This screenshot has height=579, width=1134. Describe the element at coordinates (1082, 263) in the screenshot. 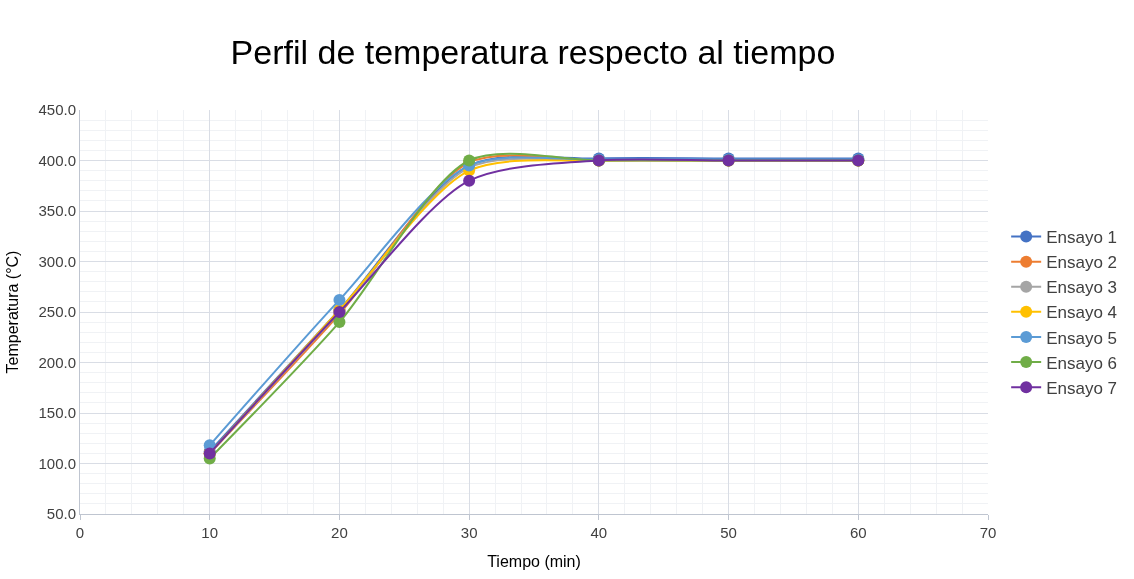

I see `legend-label: Ensayo 2` at that location.